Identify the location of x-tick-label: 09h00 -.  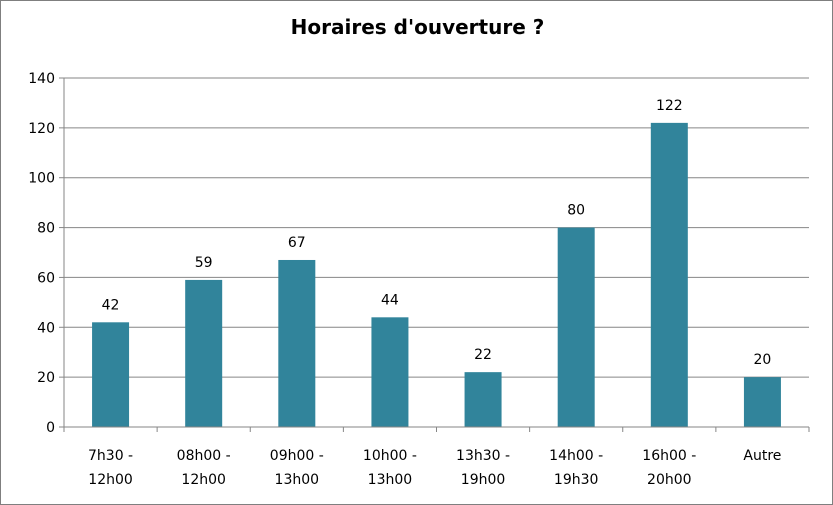
(297, 456).